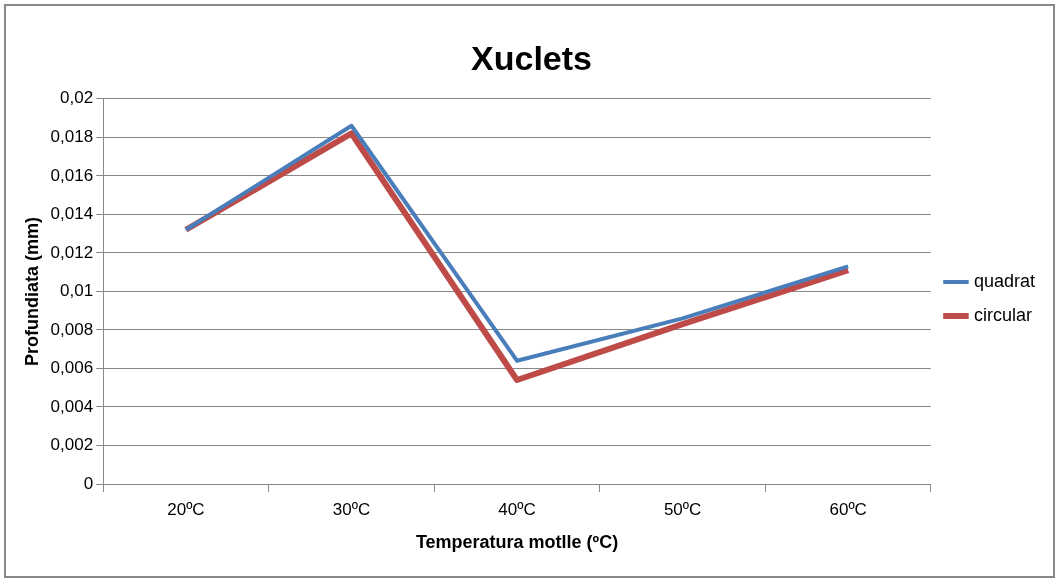  Describe the element at coordinates (72, 252) in the screenshot. I see `y-tick-label: 0,012` at that location.